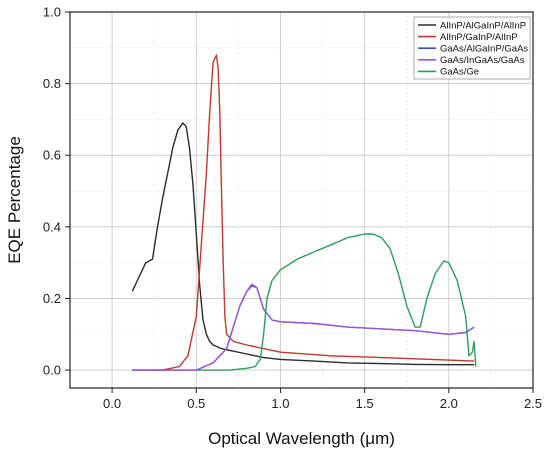 The width and height of the screenshot is (550, 455). Describe the element at coordinates (52, 226) in the screenshot. I see `y-tick-label: 0.4` at that location.